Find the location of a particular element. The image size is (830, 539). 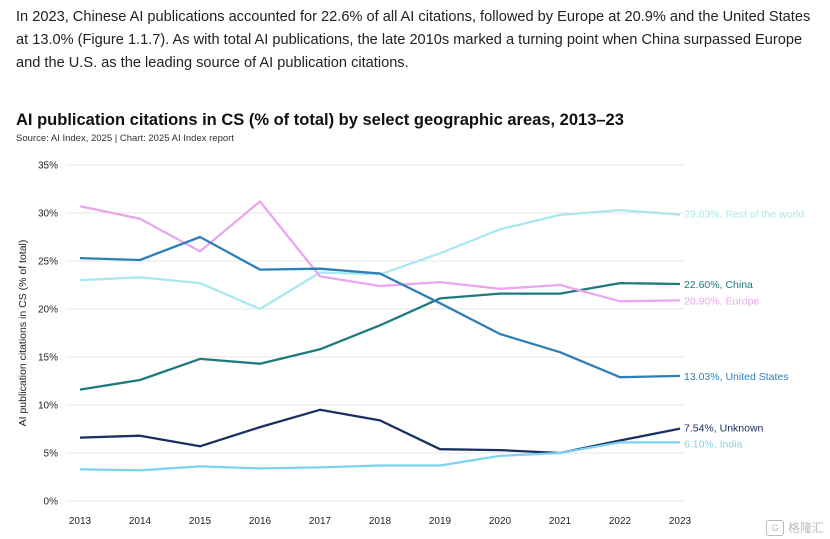

watermark: G 格隆汇 is located at coordinates (794, 527).